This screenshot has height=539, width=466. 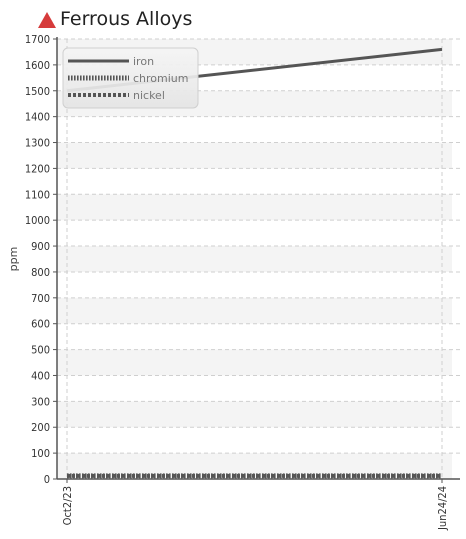 I want to click on x-axis-tick-labels: Oct2/23 Jun24/24, so click(x=255, y=508).